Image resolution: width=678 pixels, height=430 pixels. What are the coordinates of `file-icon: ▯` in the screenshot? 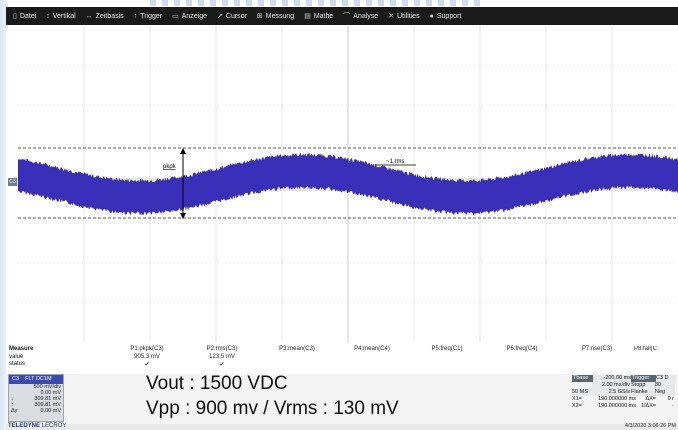 It's located at (15, 16).